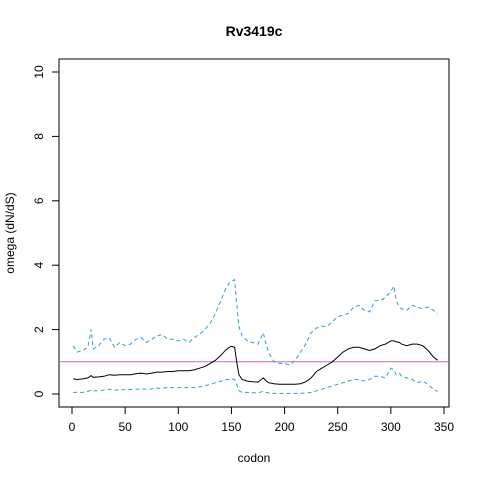  What do you see at coordinates (255, 380) in the screenshot?
I see `series-line-lower` at bounding box center [255, 380].